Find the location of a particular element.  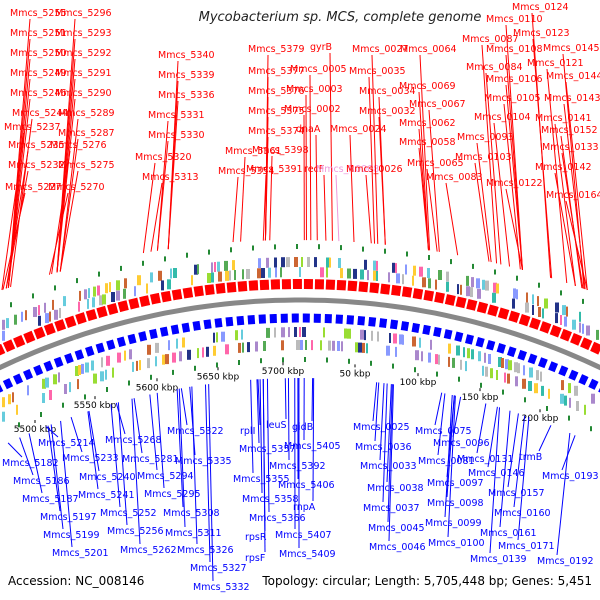

reverse-gene-label: Mmcs_5332 is located at coordinates (221, 587).